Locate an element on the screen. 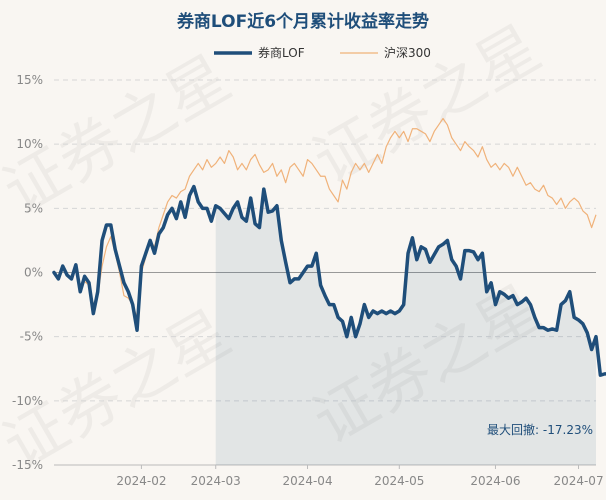  legend-label-0: 券商LOF is located at coordinates (281, 52).